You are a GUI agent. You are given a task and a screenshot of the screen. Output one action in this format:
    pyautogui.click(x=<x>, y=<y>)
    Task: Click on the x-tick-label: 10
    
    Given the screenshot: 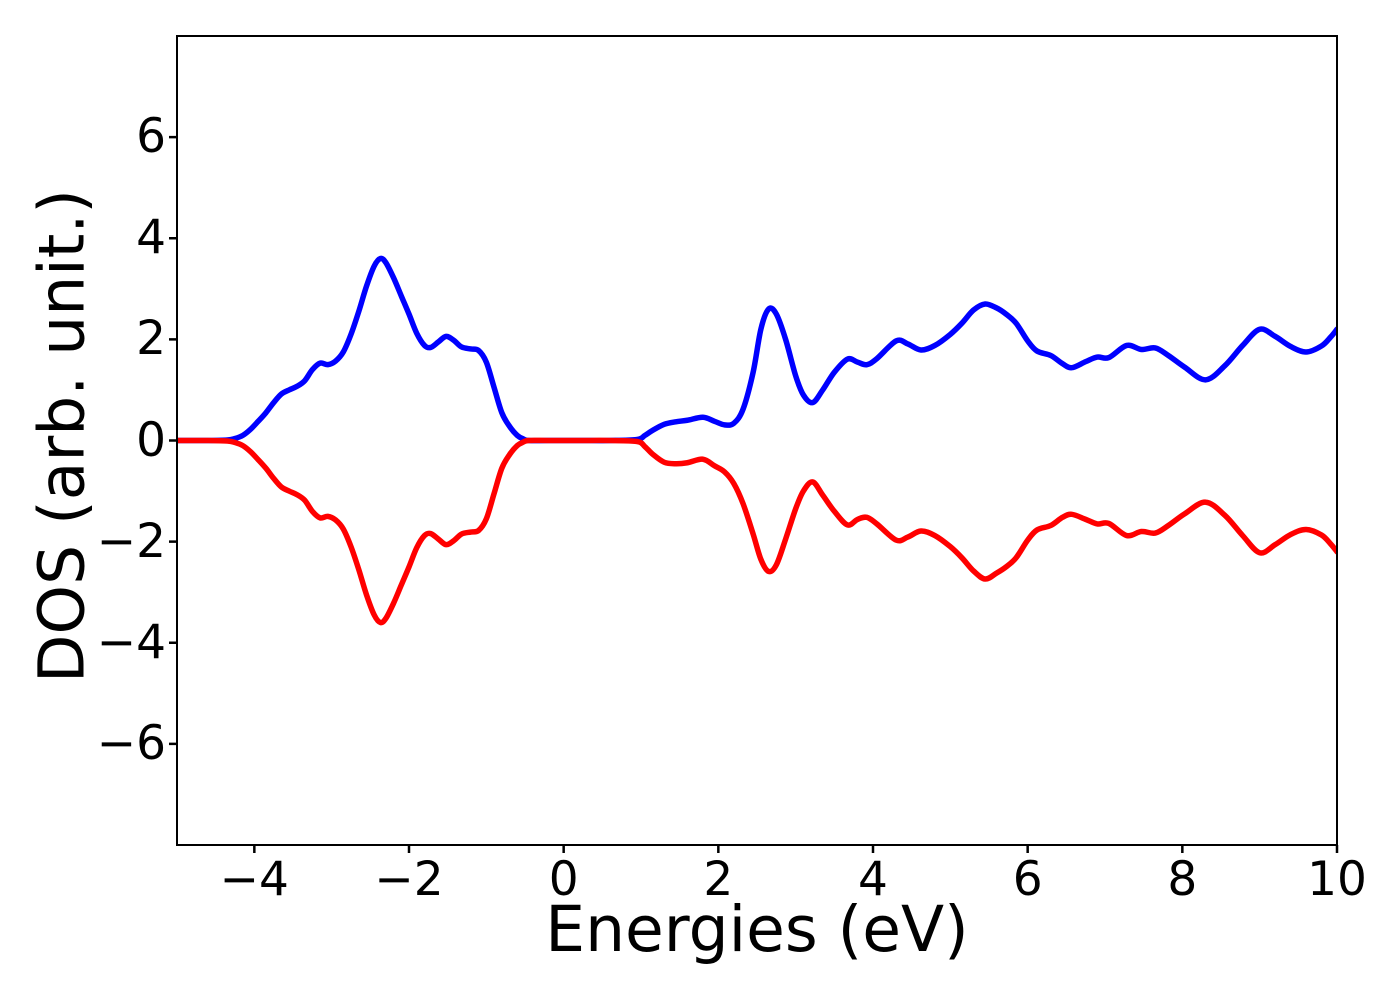 What is the action you would take?
    pyautogui.click(x=1337, y=879)
    